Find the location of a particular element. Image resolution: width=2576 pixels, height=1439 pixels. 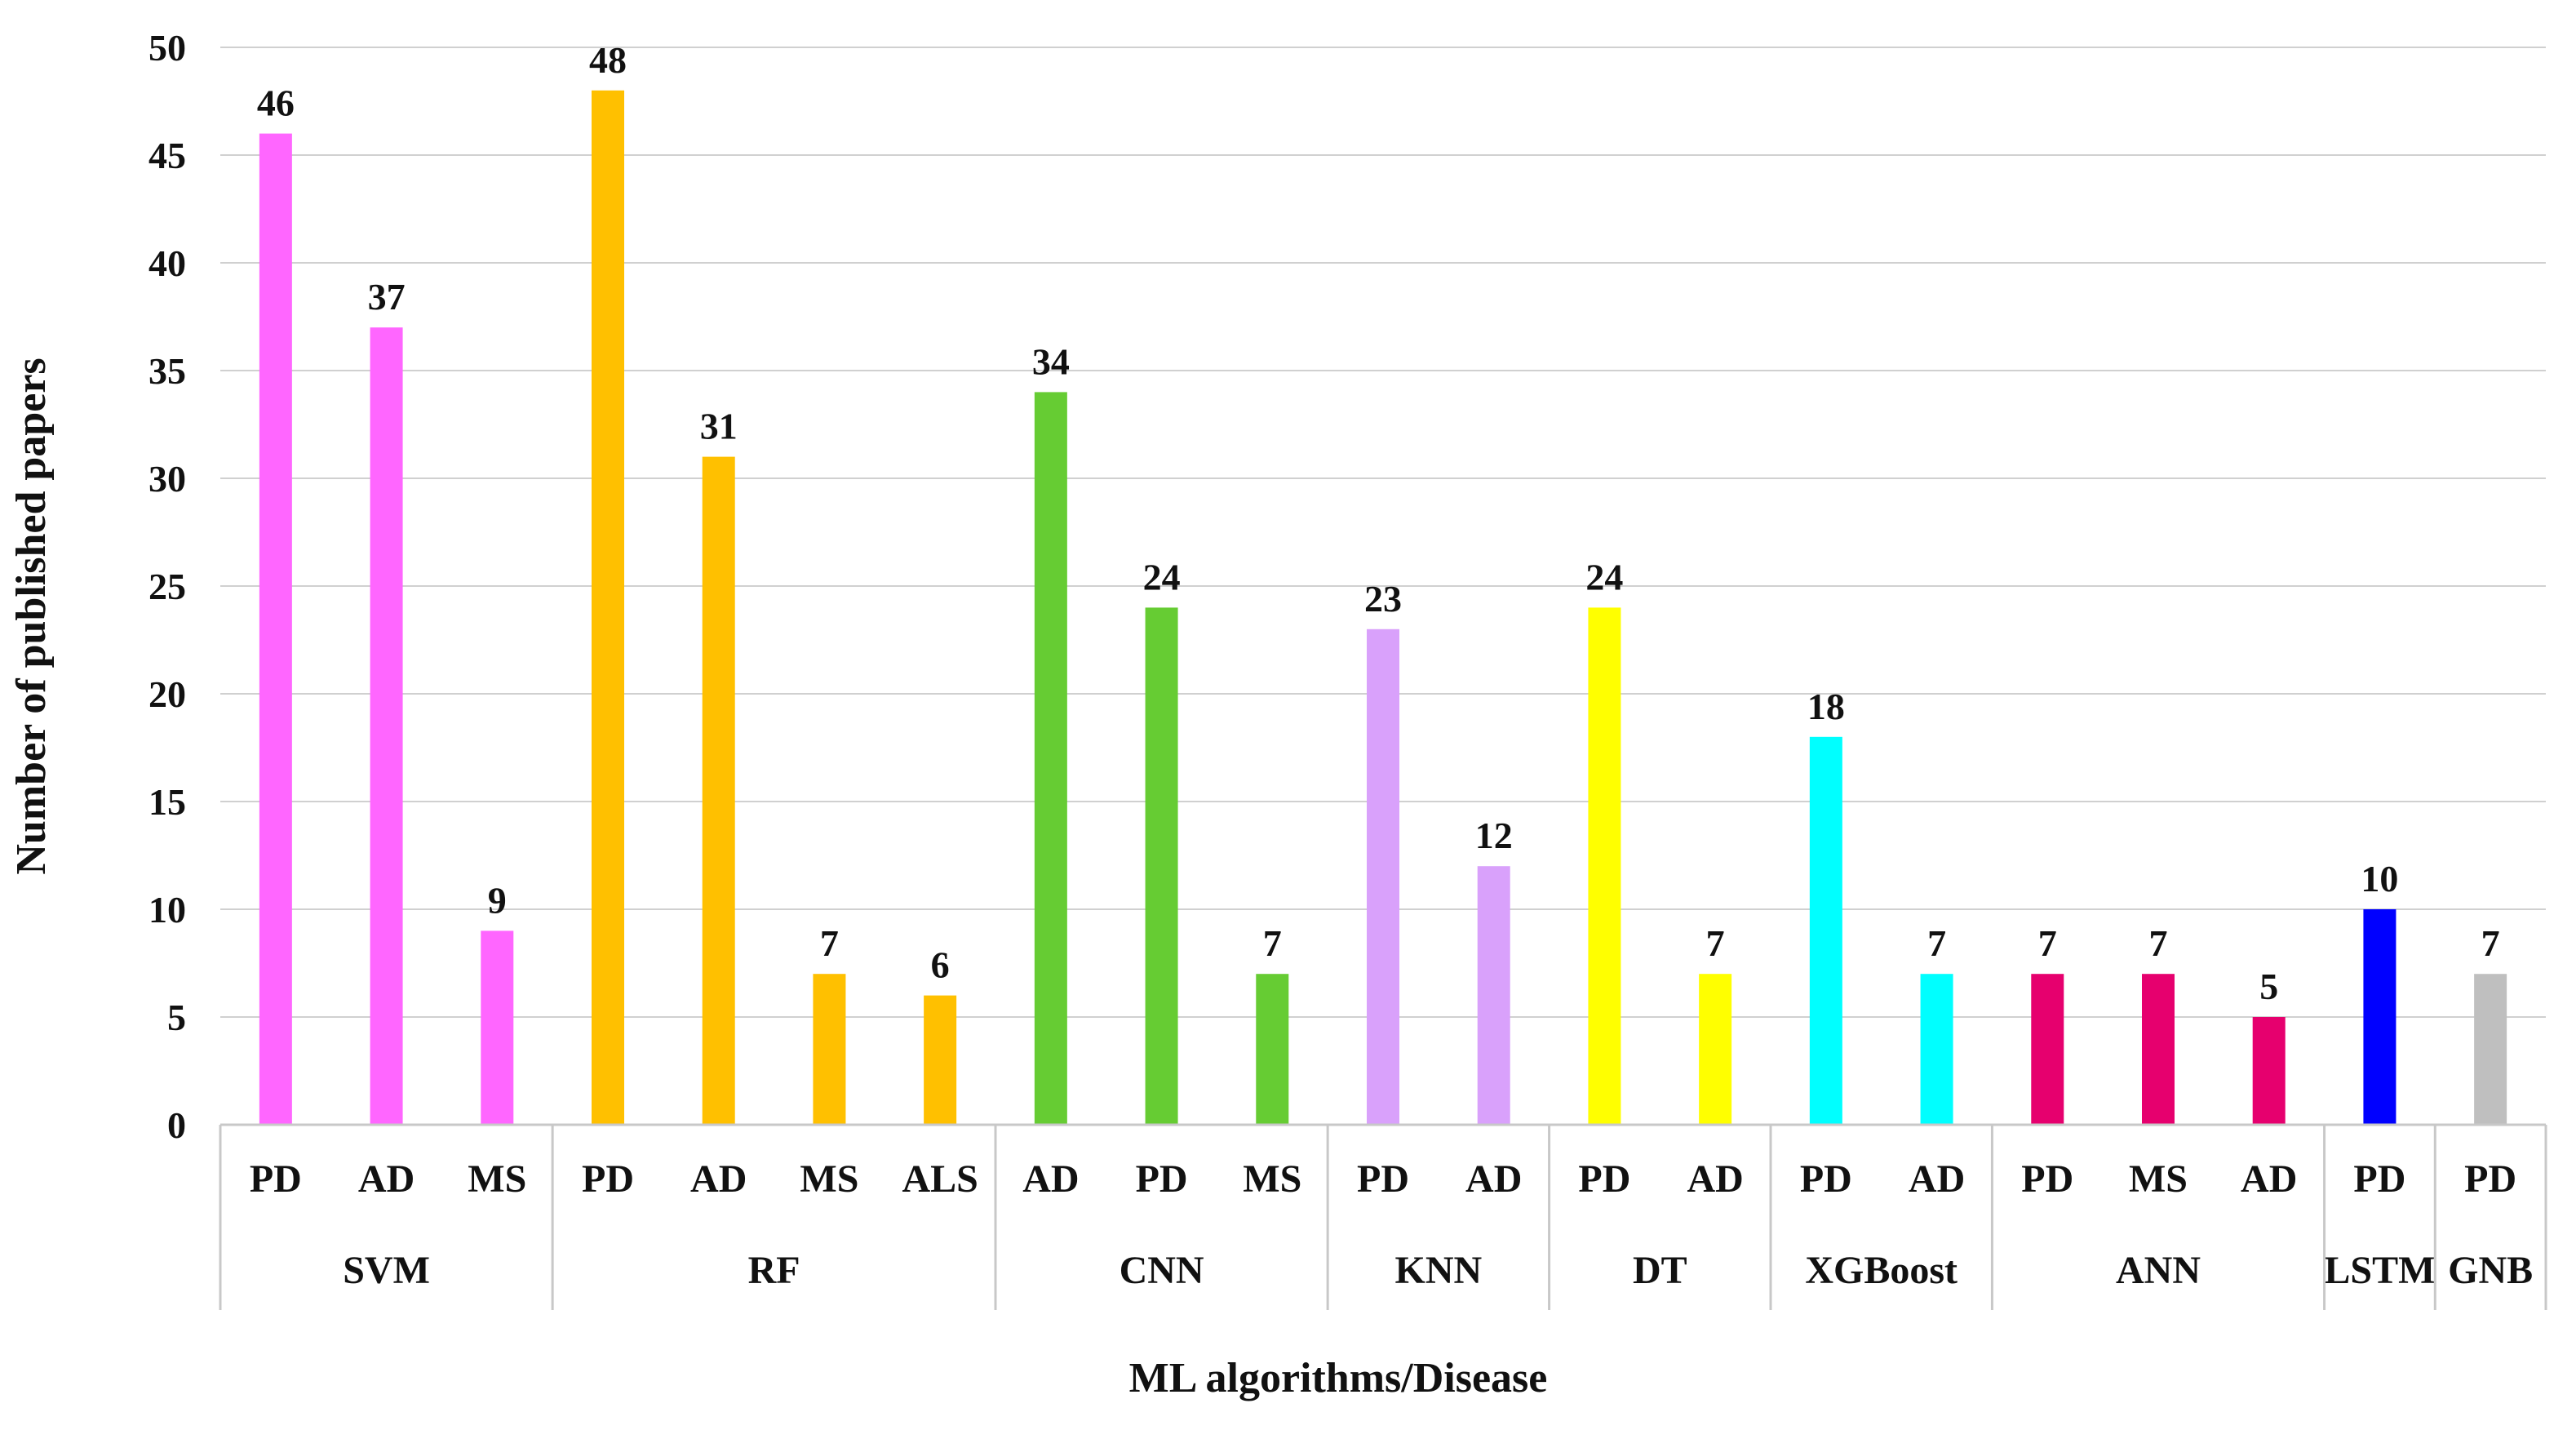

data-label: 37 is located at coordinates (387, 297).